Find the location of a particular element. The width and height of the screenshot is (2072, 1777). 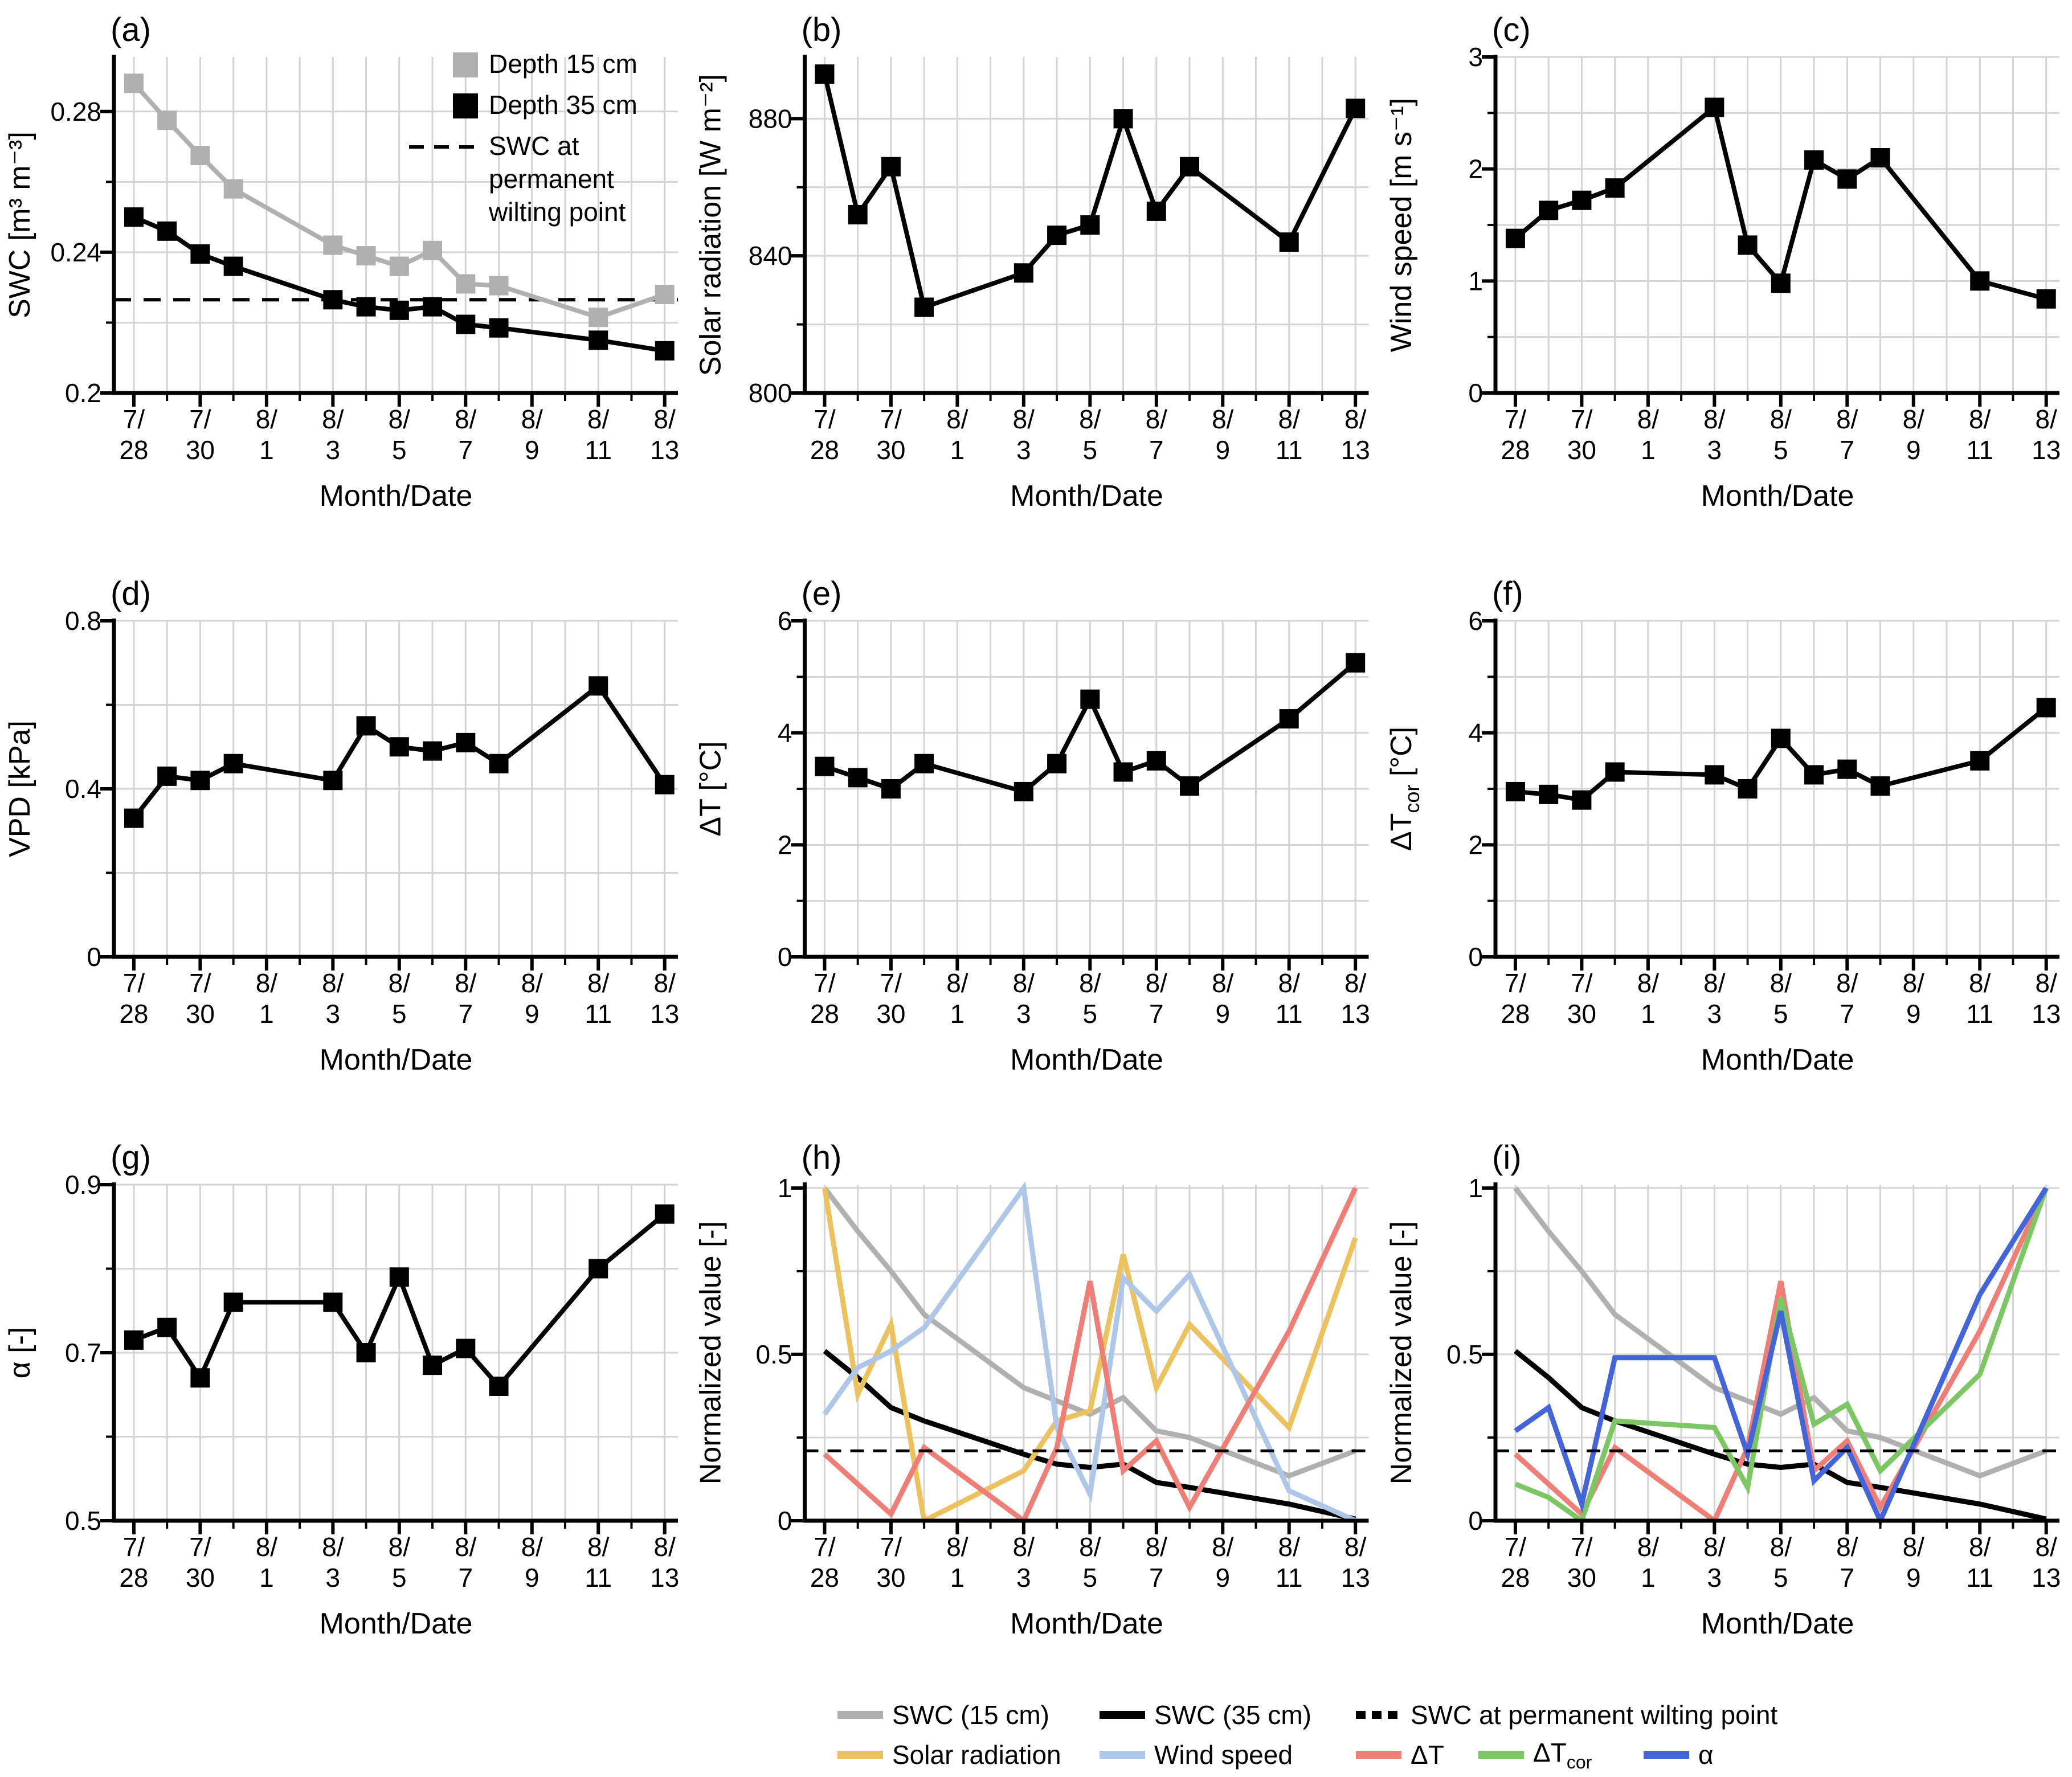

legend-item: ΔT is located at coordinates (1417, 1754).